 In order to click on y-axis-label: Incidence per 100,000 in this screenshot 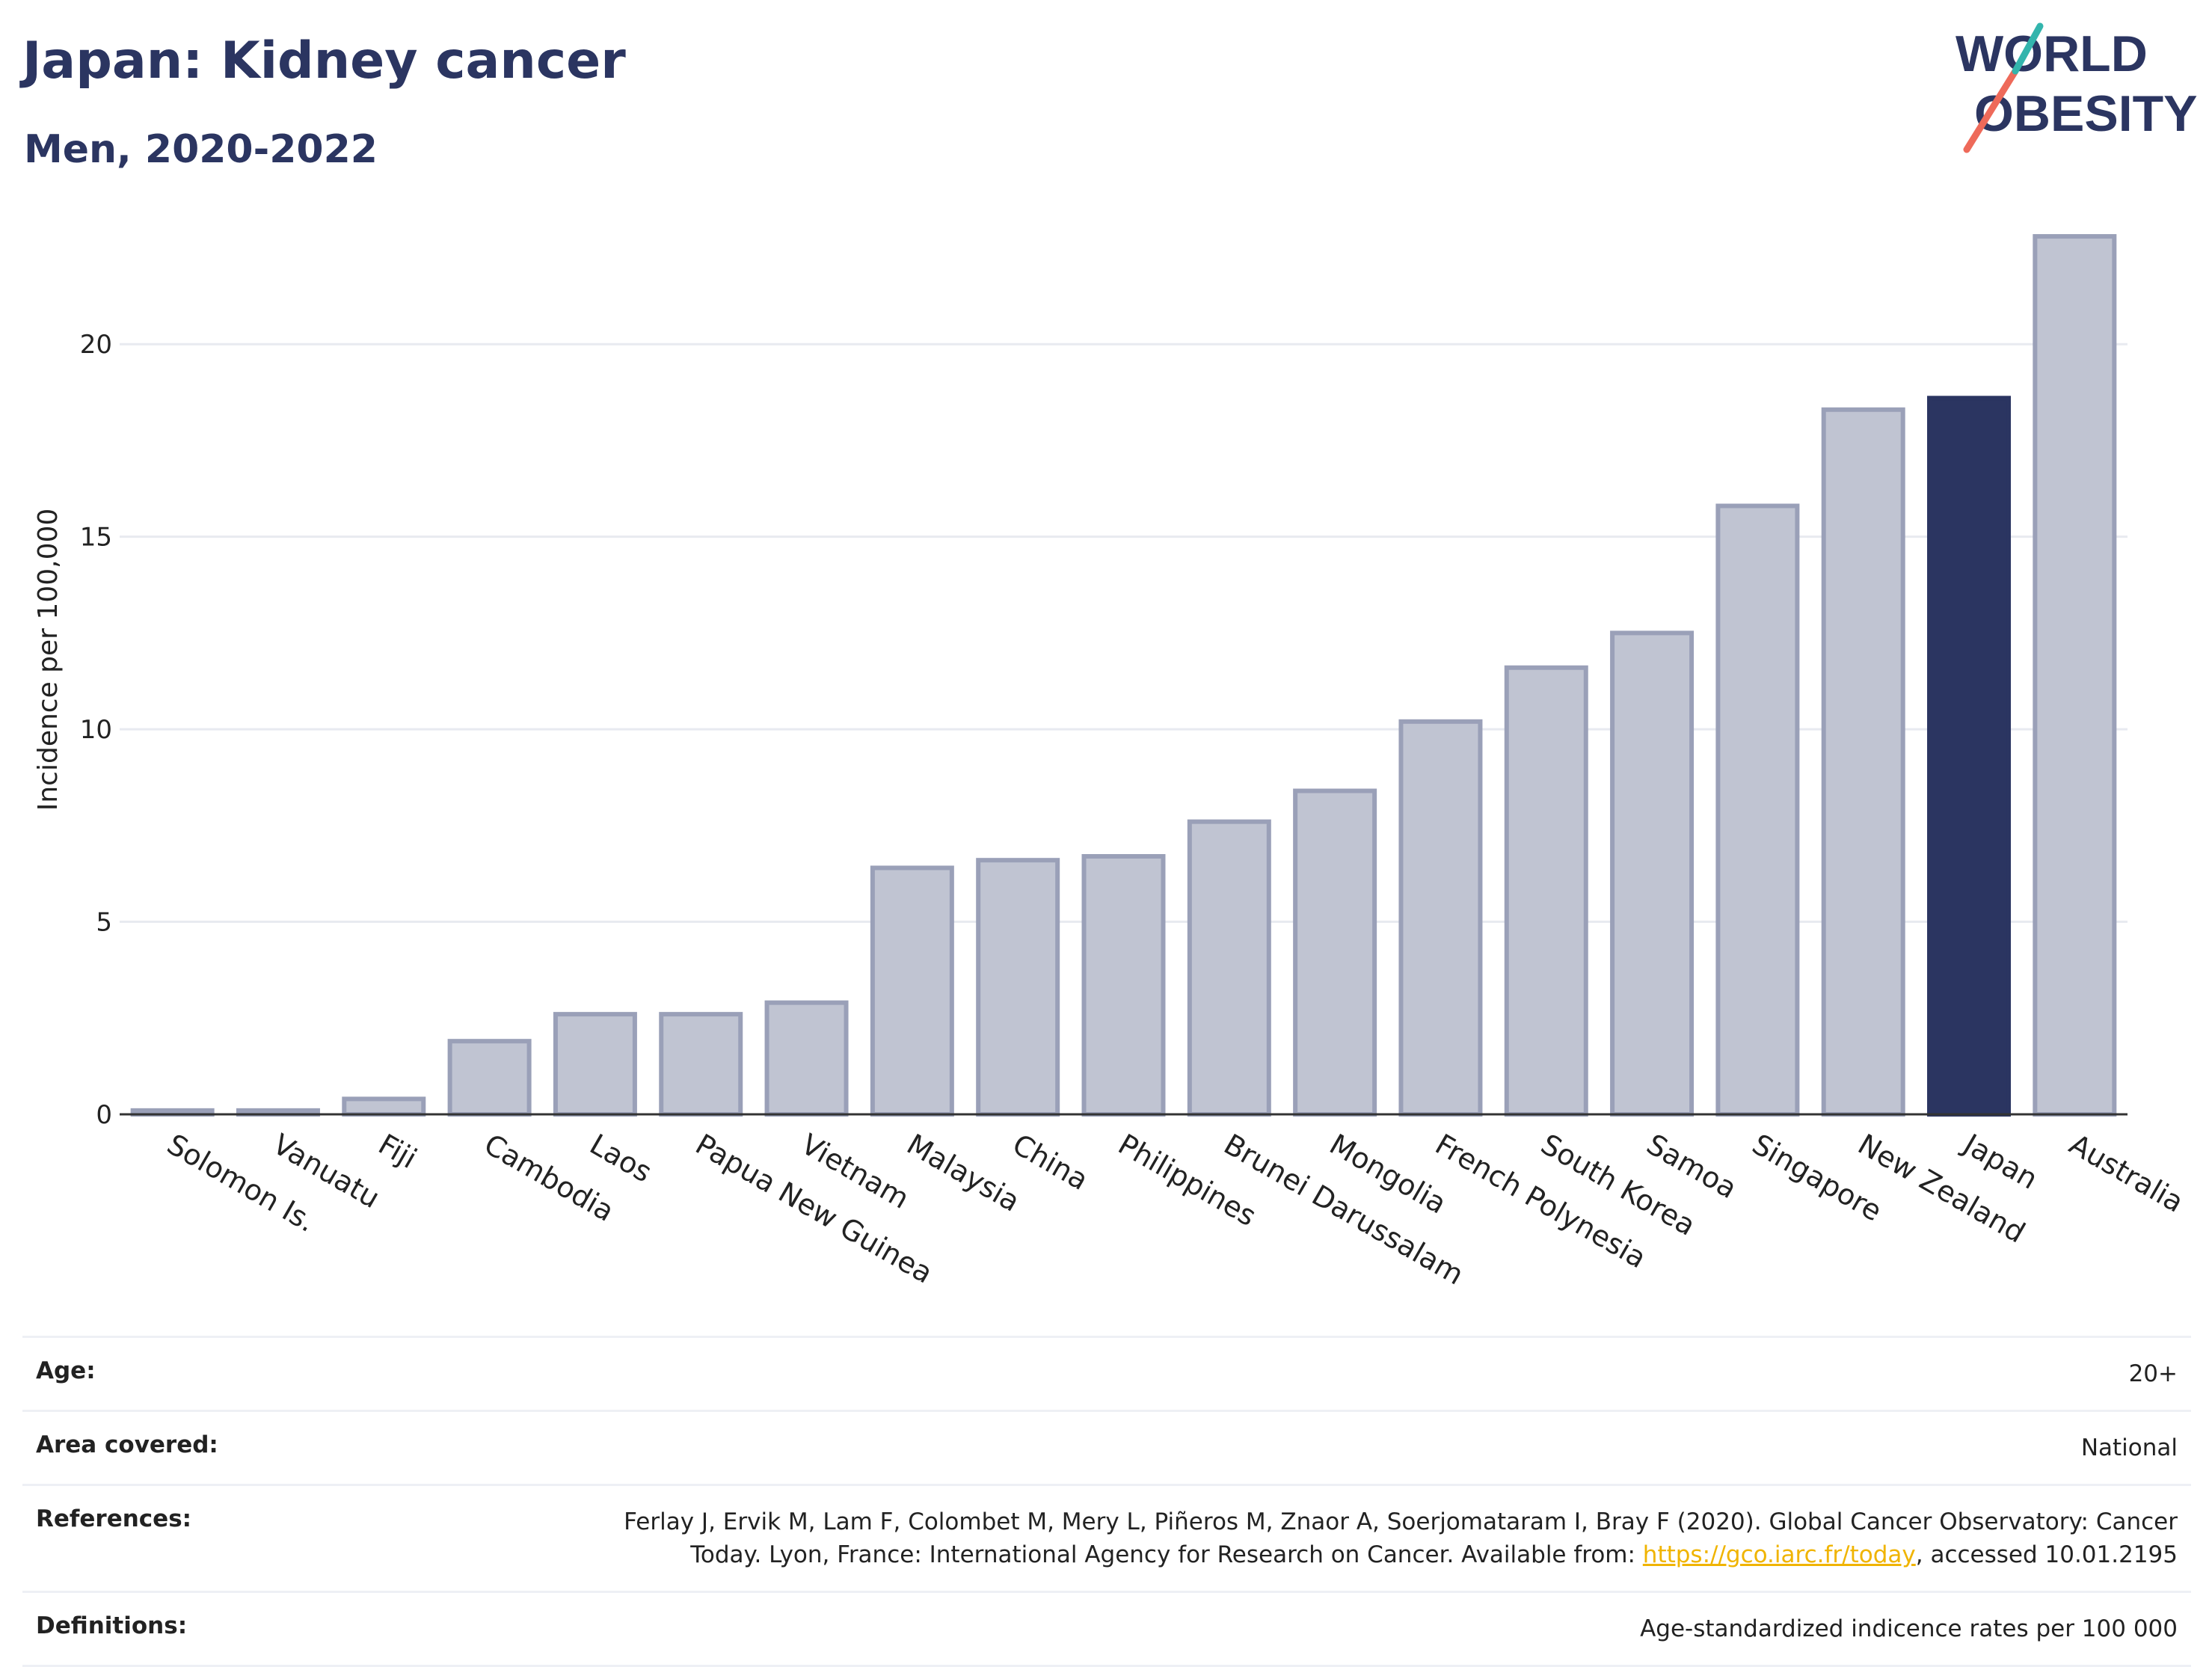, I will do `click(48, 660)`.